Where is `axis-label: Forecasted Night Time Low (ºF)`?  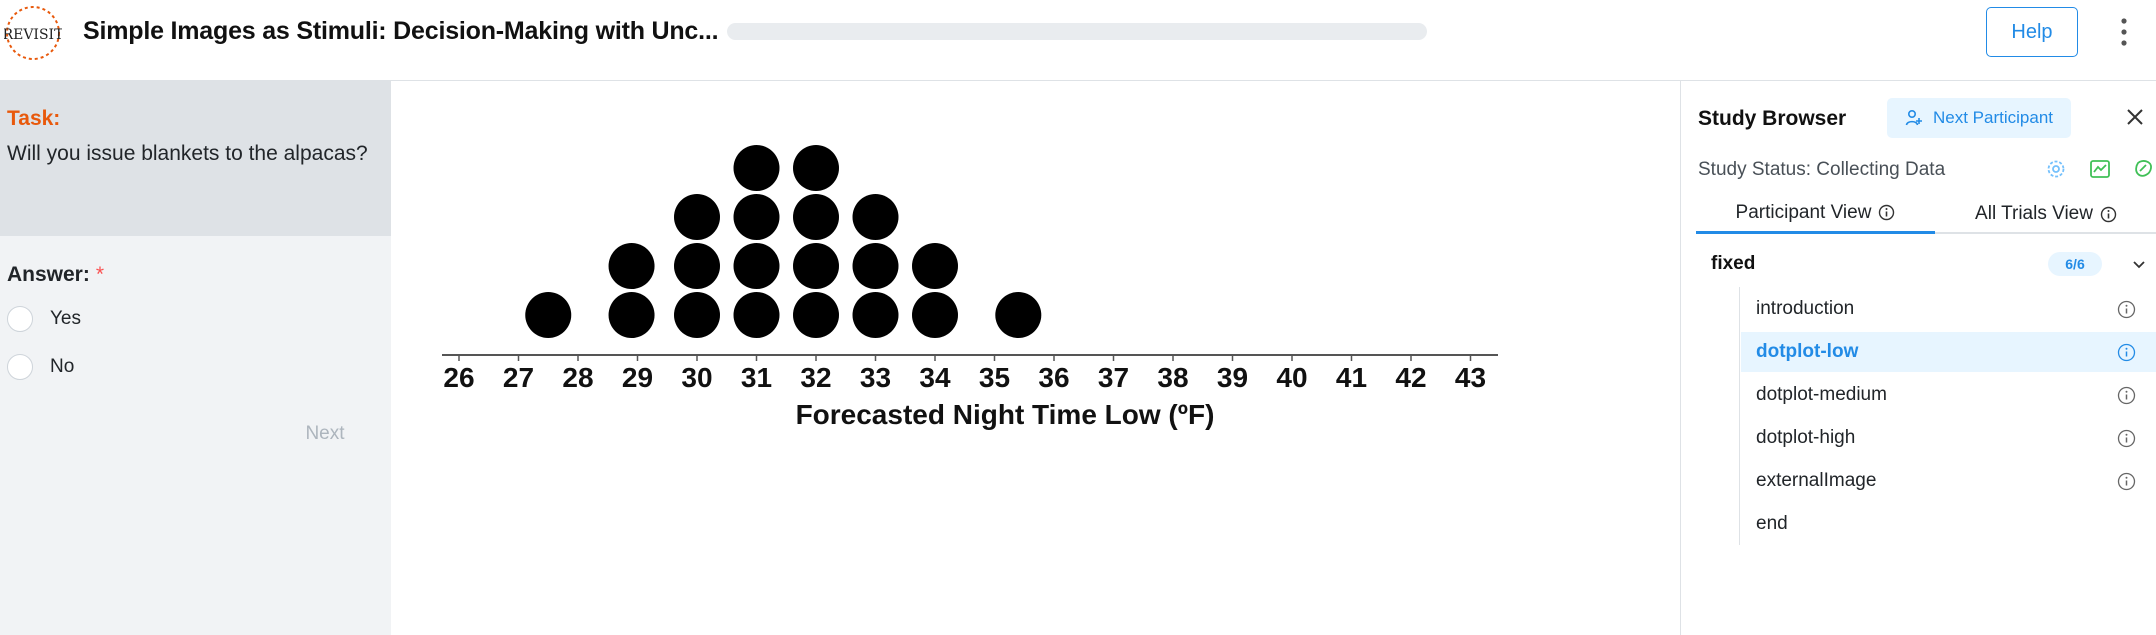
axis-label: Forecasted Night Time Low (ºF) is located at coordinates (1005, 414).